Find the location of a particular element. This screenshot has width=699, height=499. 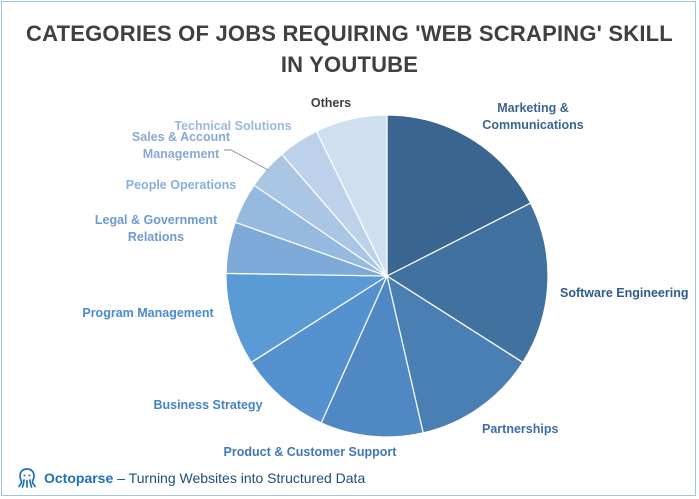

slice-label: Software Engineering is located at coordinates (624, 293).